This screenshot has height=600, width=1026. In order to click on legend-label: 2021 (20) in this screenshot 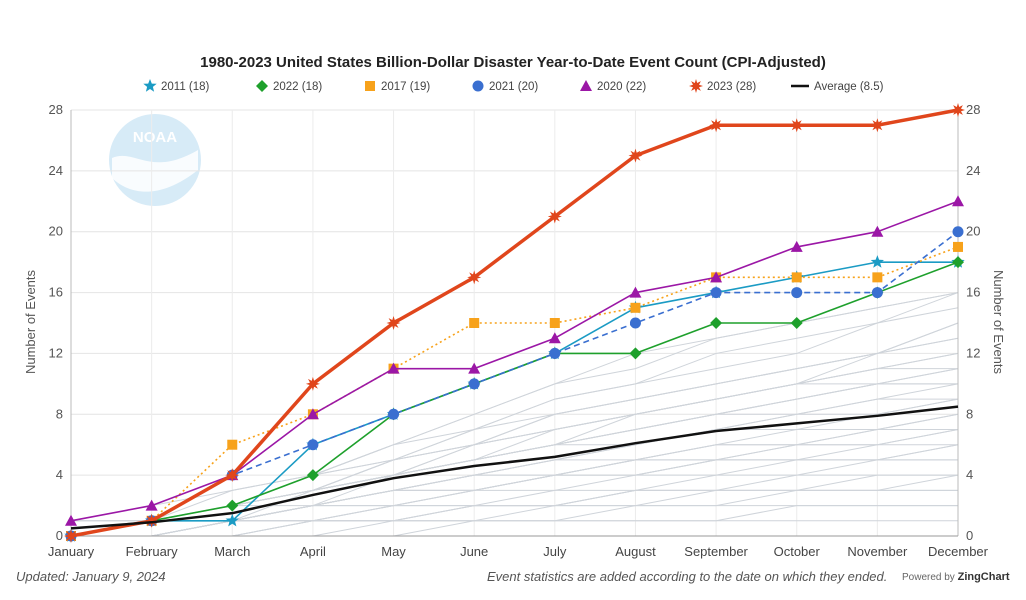, I will do `click(513, 87)`.